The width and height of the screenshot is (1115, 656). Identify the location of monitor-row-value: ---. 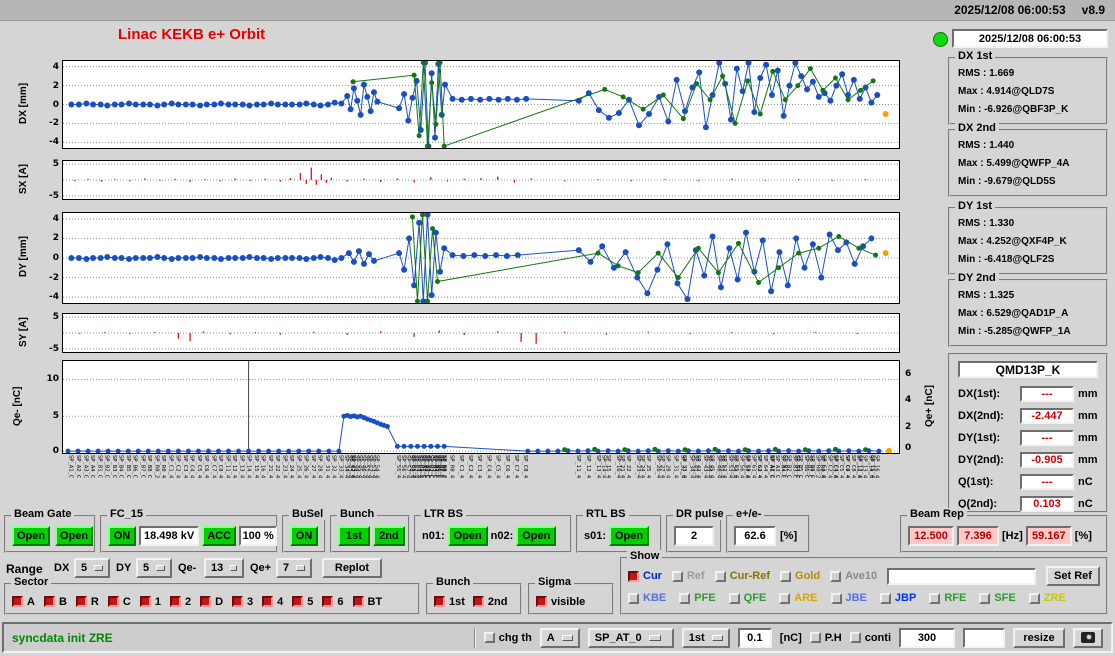
(1047, 482).